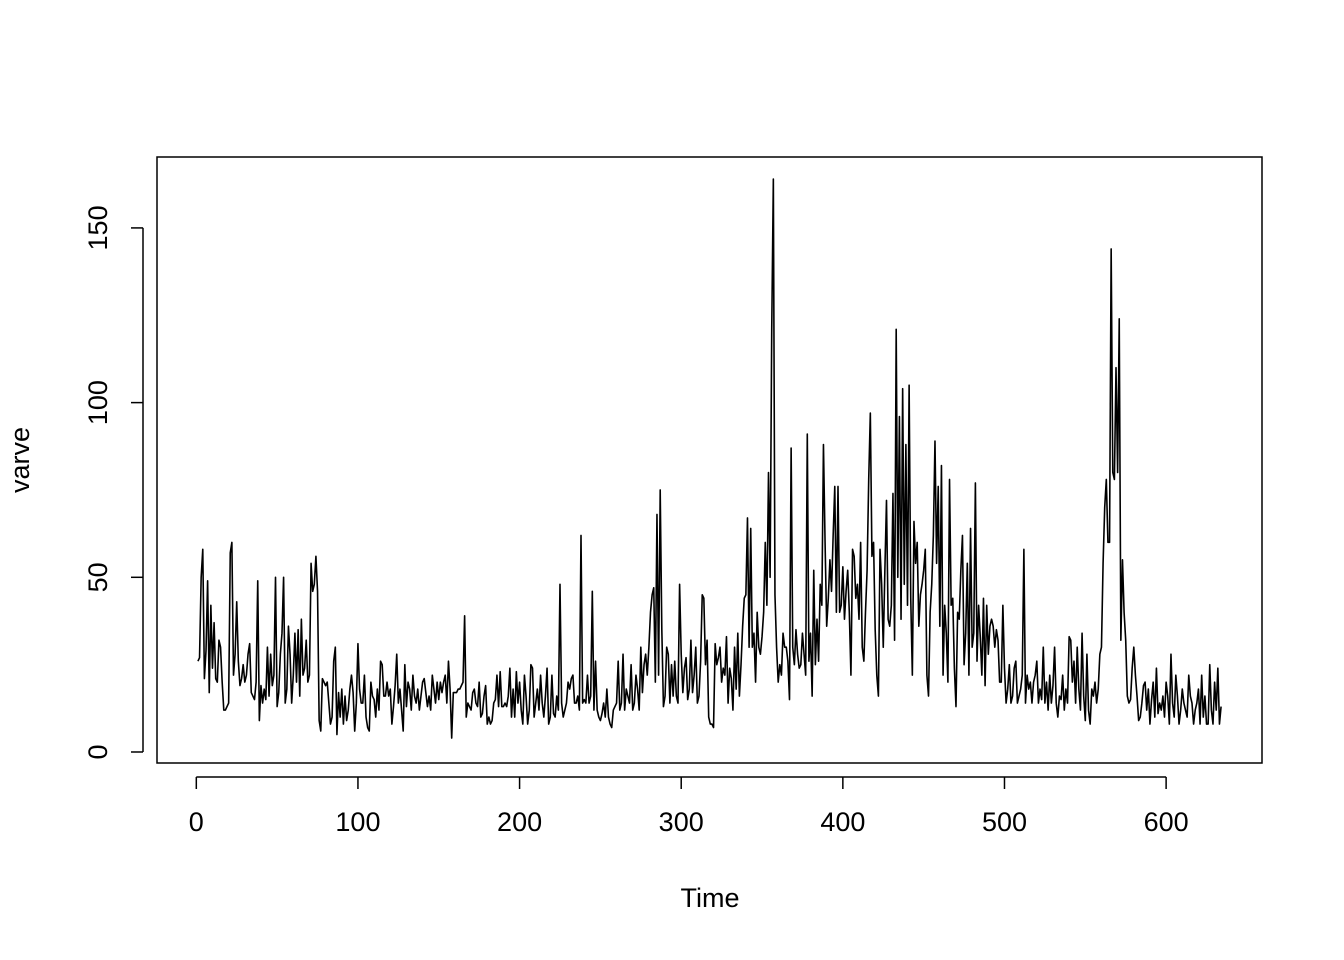  What do you see at coordinates (1166, 822) in the screenshot?
I see `x-tick-label: 600` at bounding box center [1166, 822].